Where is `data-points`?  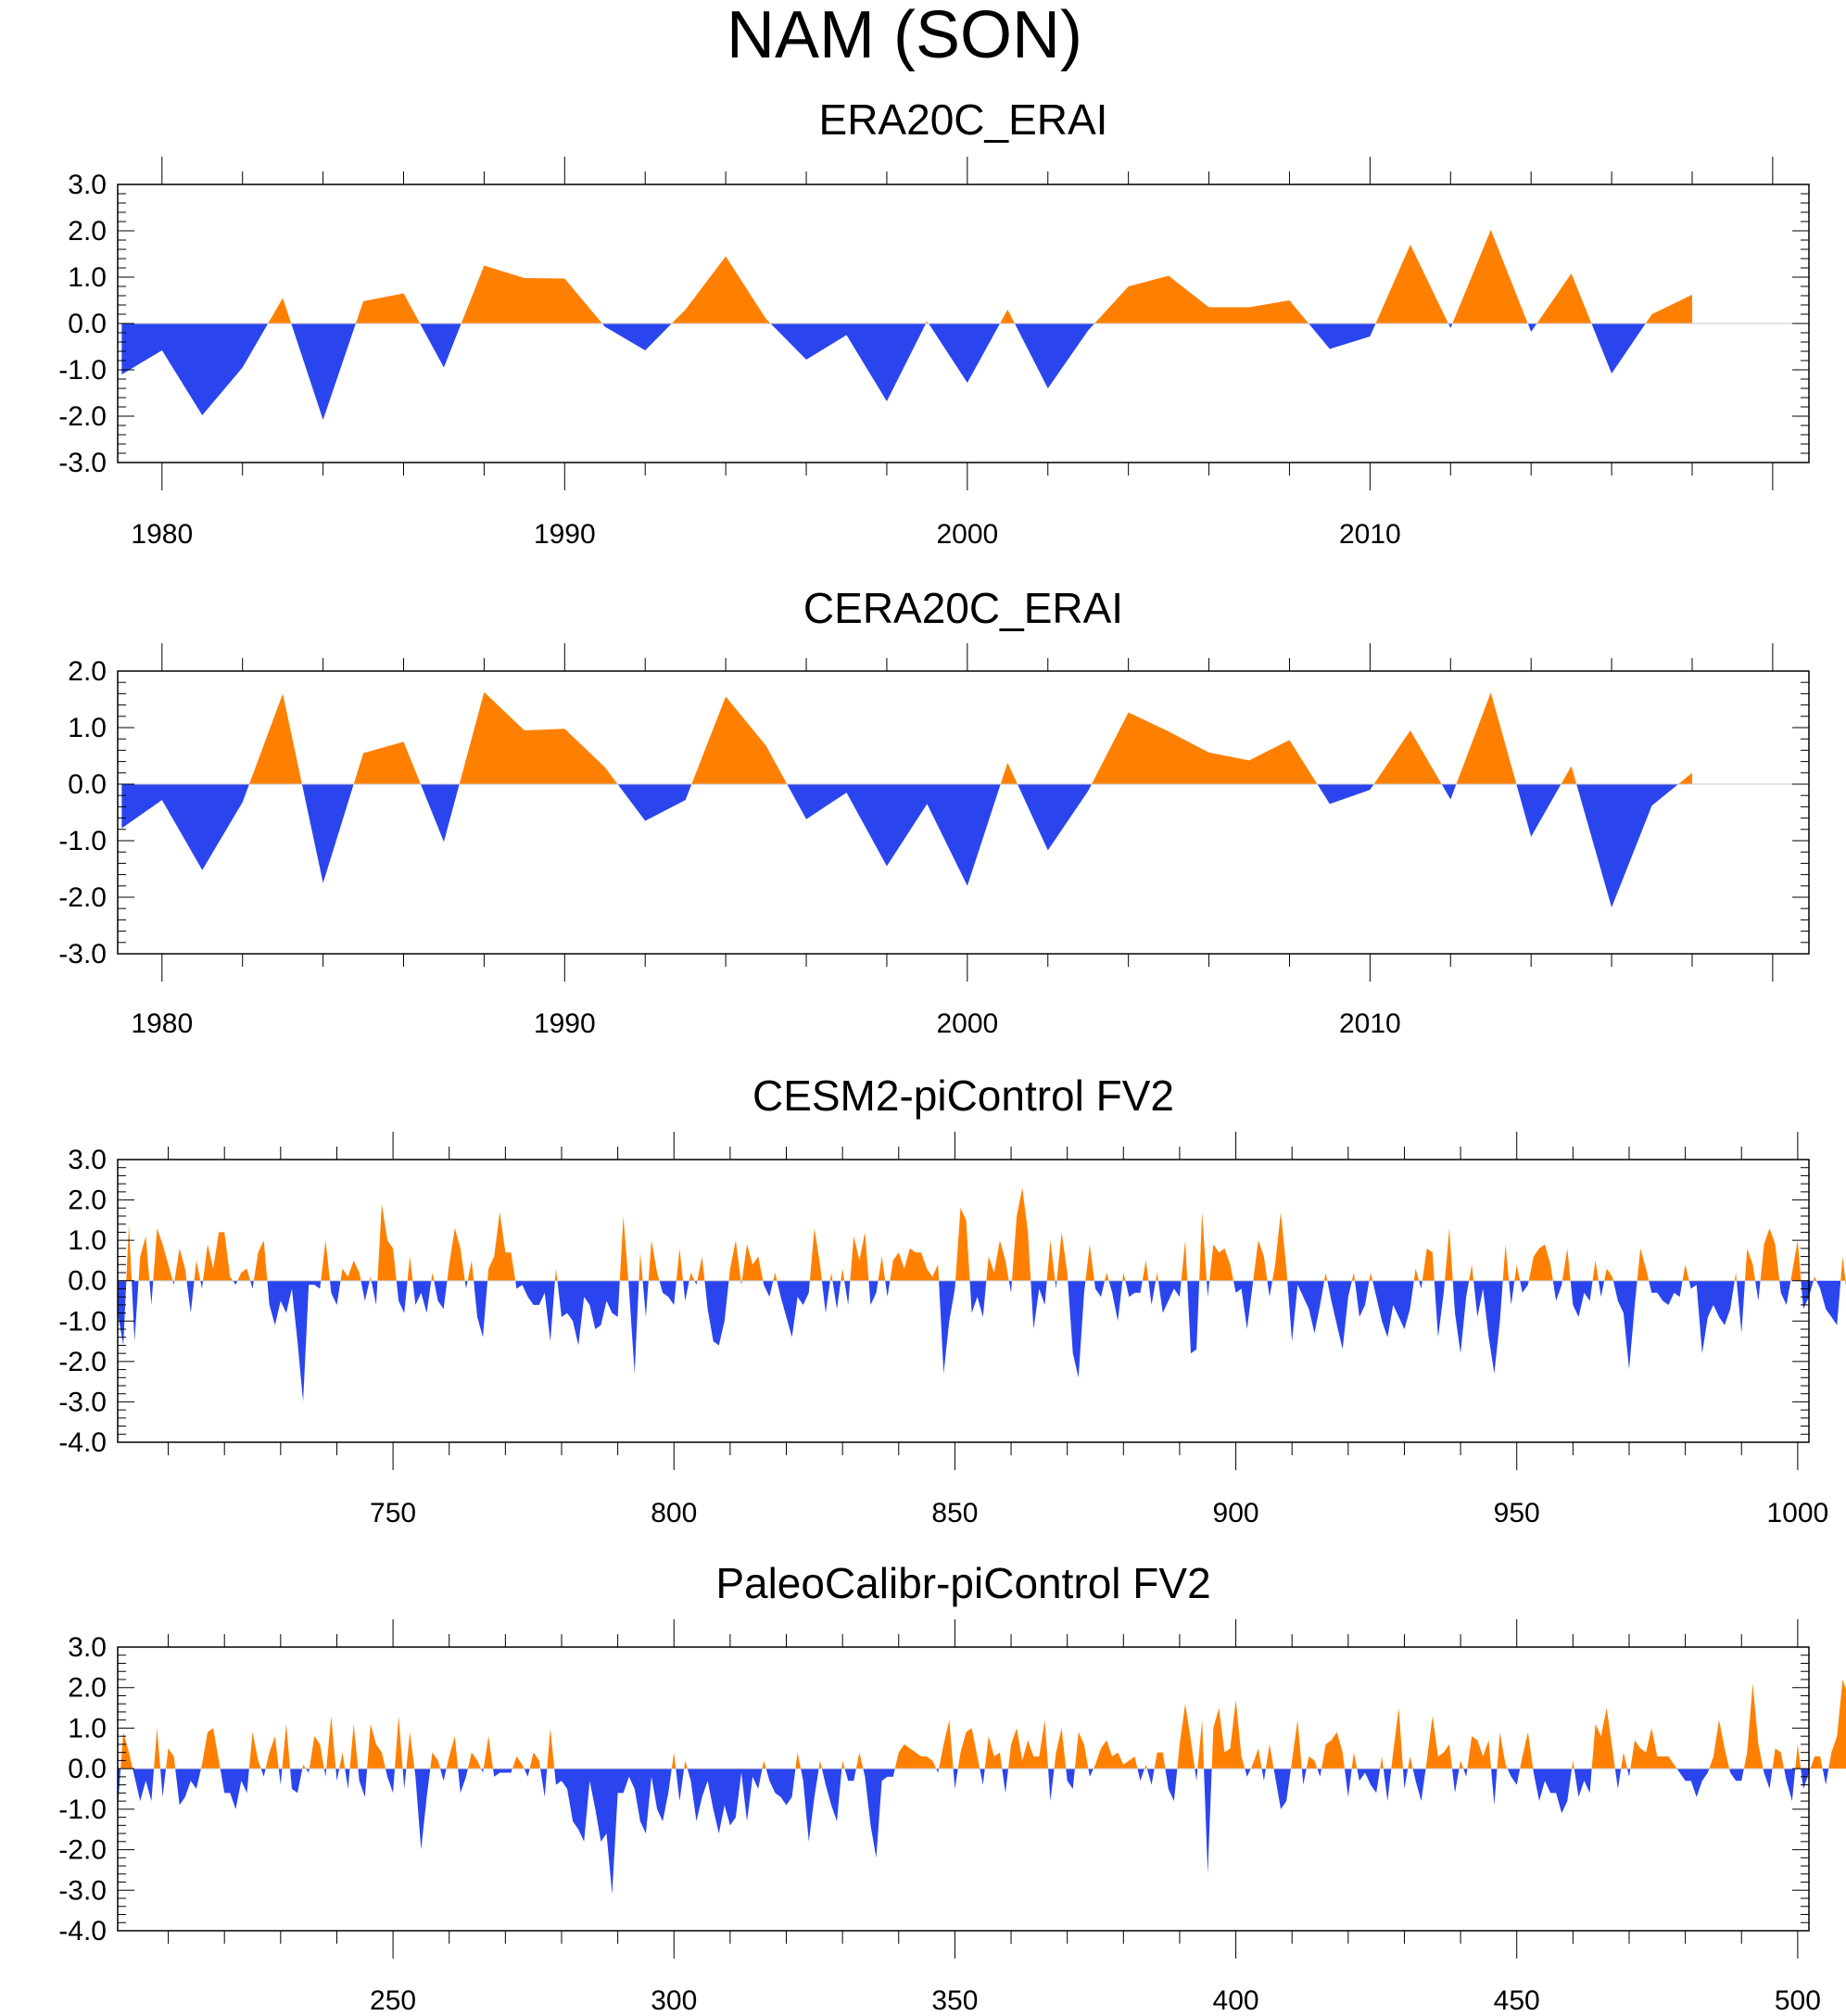
data-points is located at coordinates (982, 1791).